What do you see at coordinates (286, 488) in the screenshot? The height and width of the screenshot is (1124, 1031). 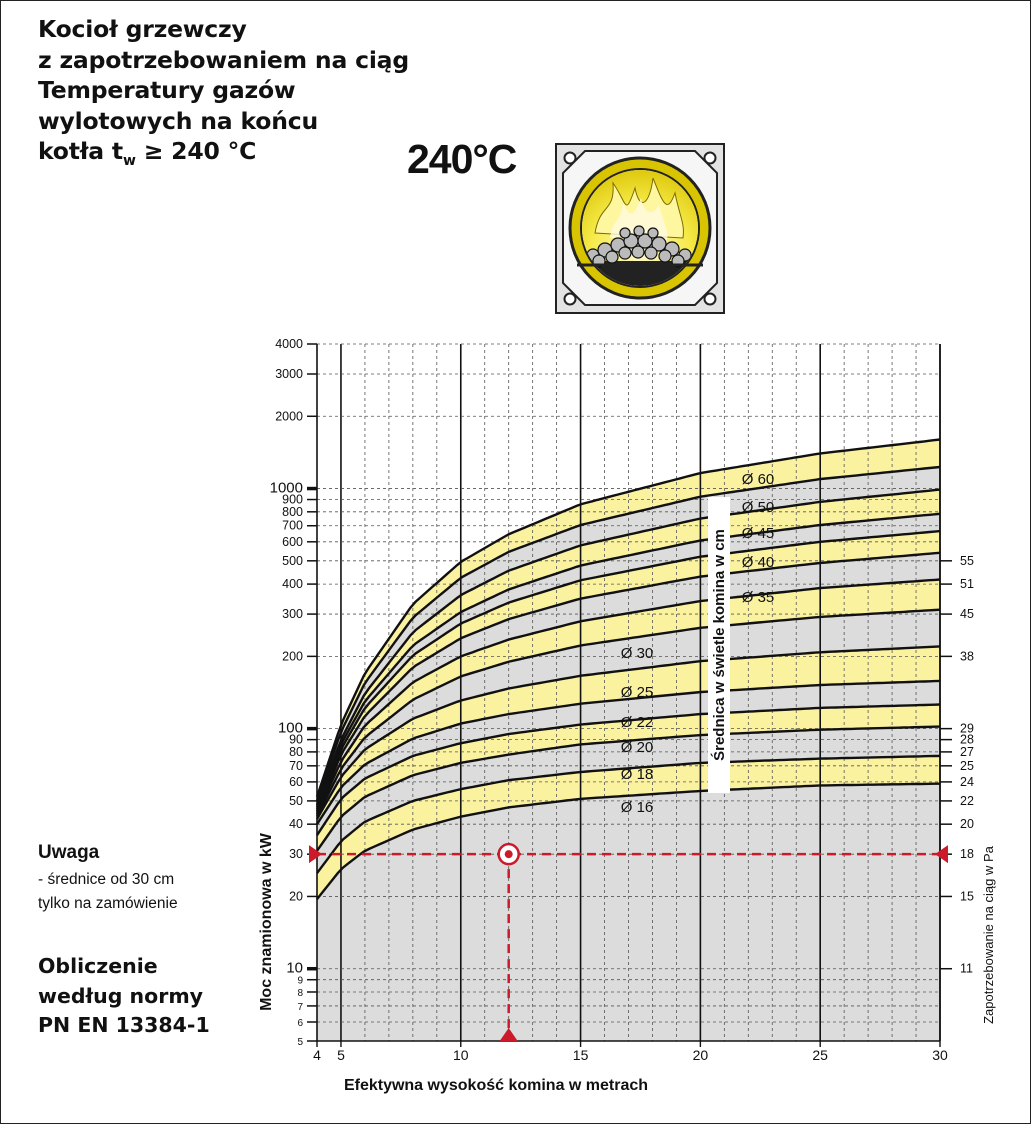 I see `y-tick-label-1000: 1000` at bounding box center [286, 488].